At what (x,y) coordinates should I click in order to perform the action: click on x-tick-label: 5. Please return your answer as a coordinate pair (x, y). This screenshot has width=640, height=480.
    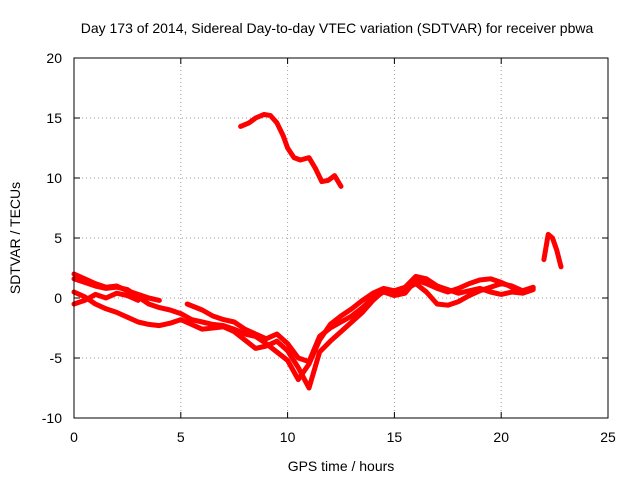
    Looking at the image, I should click on (181, 437).